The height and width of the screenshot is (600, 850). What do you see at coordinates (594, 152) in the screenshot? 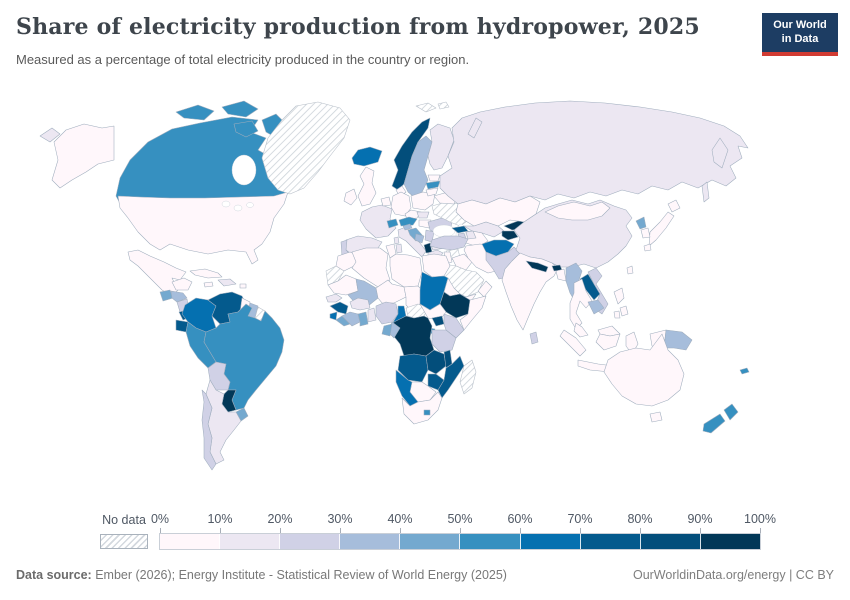
I see `country-russia` at bounding box center [594, 152].